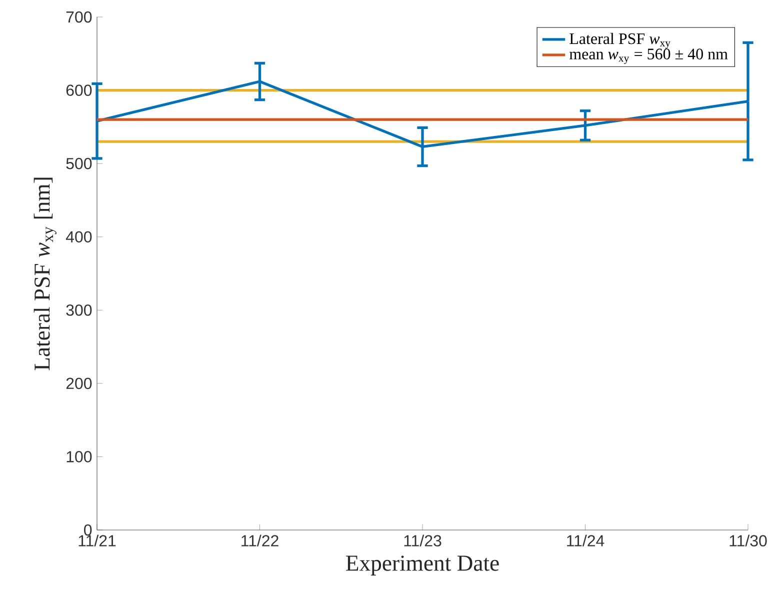 This screenshot has height=599, width=776. I want to click on y-axis-title: Lateral PSF w$_{xy}$ [nm], so click(45, 274).